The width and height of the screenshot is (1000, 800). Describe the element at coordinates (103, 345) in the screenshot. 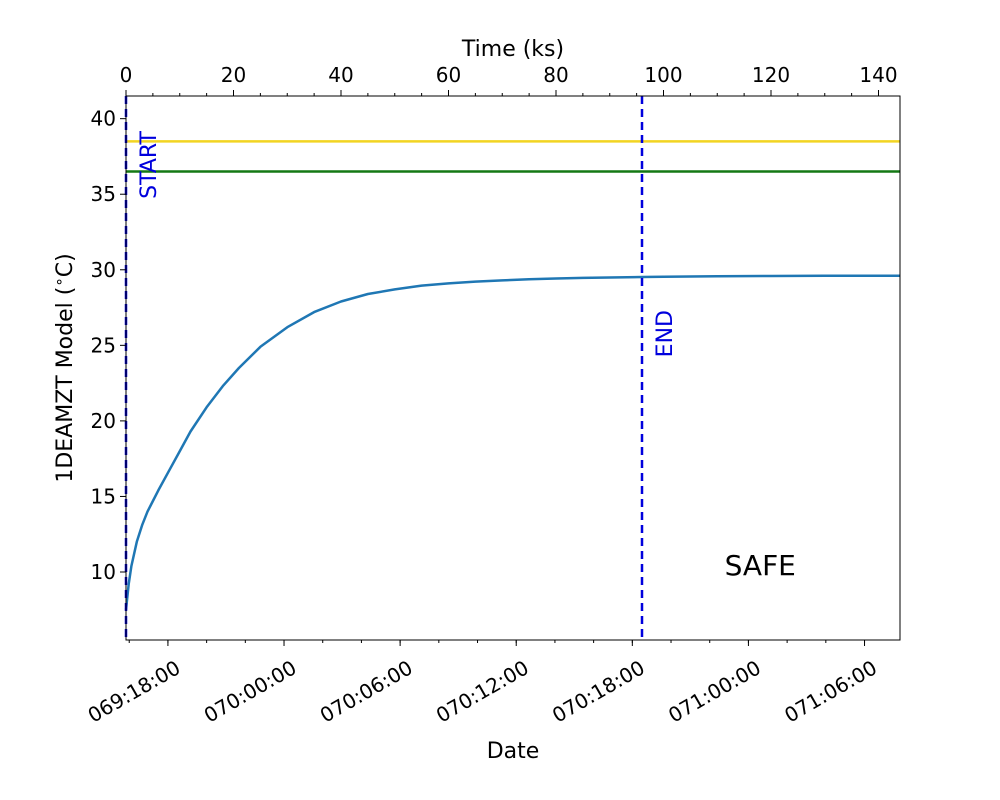

I see `y-tick-label: 25` at that location.